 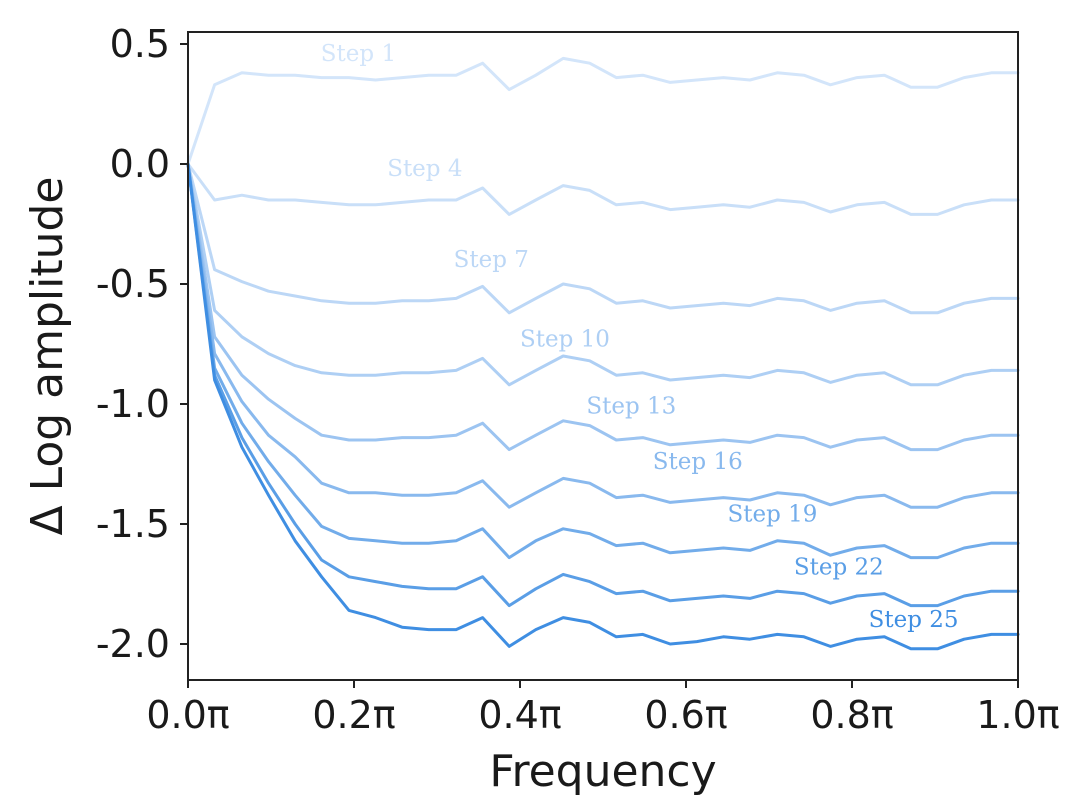 I want to click on series-label-step-7: Step 7, so click(x=491, y=260).